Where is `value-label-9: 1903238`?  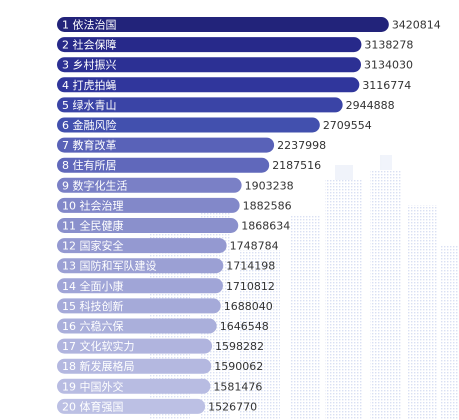
value-label-9: 1903238 is located at coordinates (269, 185).